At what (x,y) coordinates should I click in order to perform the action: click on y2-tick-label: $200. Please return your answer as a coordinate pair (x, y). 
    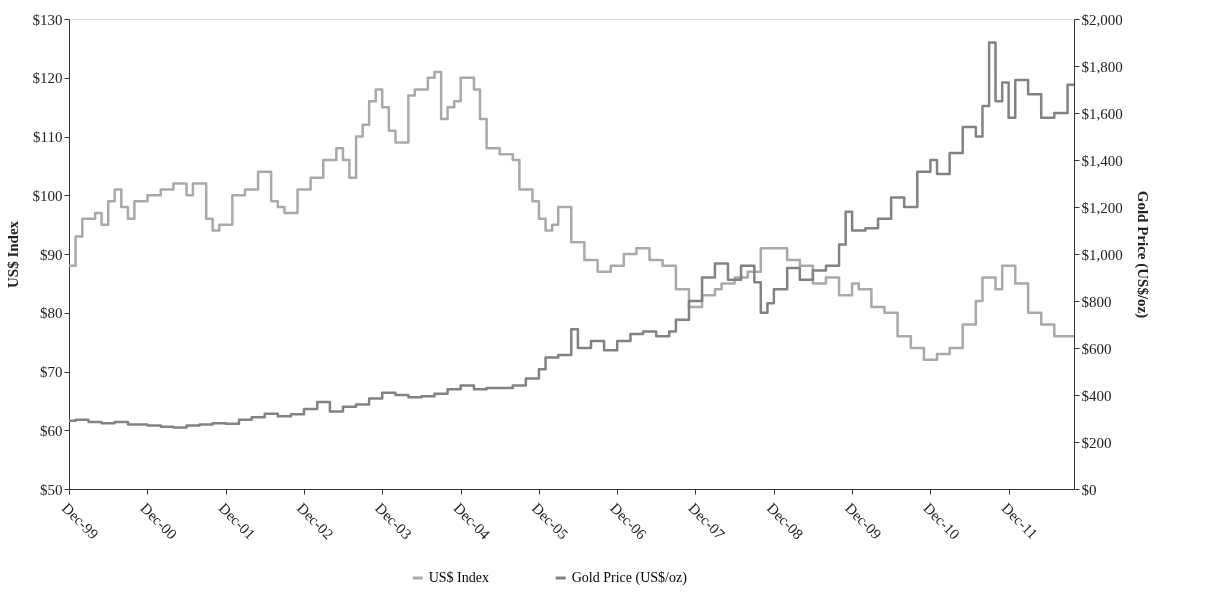
    Looking at the image, I should click on (1096, 442).